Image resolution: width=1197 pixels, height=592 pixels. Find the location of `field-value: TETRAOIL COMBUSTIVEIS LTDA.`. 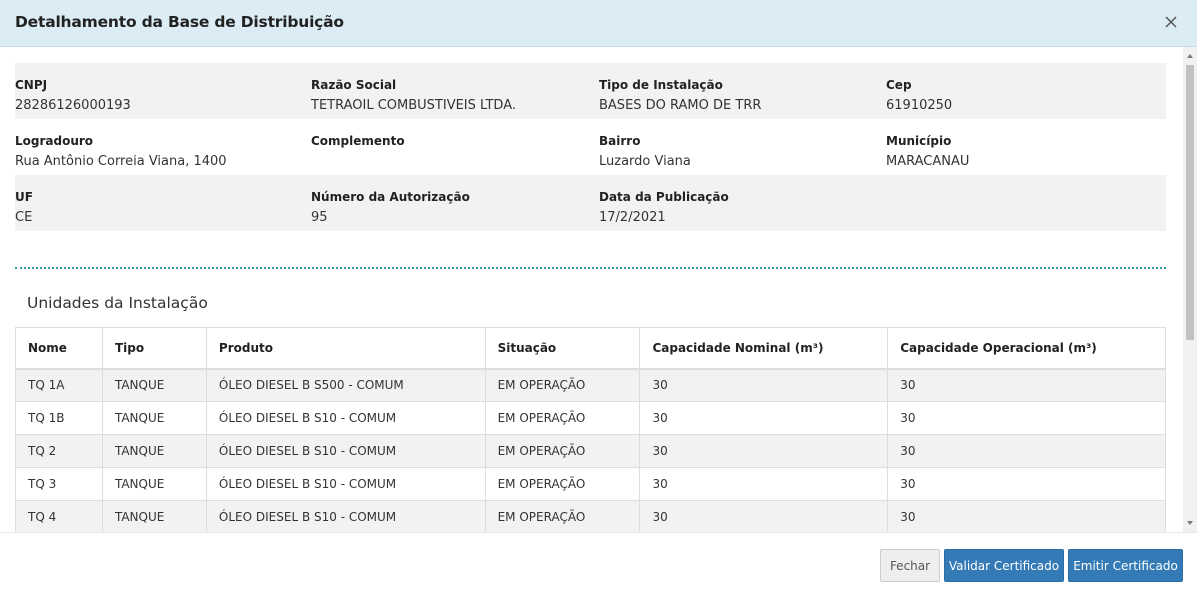

field-value: TETRAOIL COMBUSTIVEIS LTDA. is located at coordinates (413, 105).